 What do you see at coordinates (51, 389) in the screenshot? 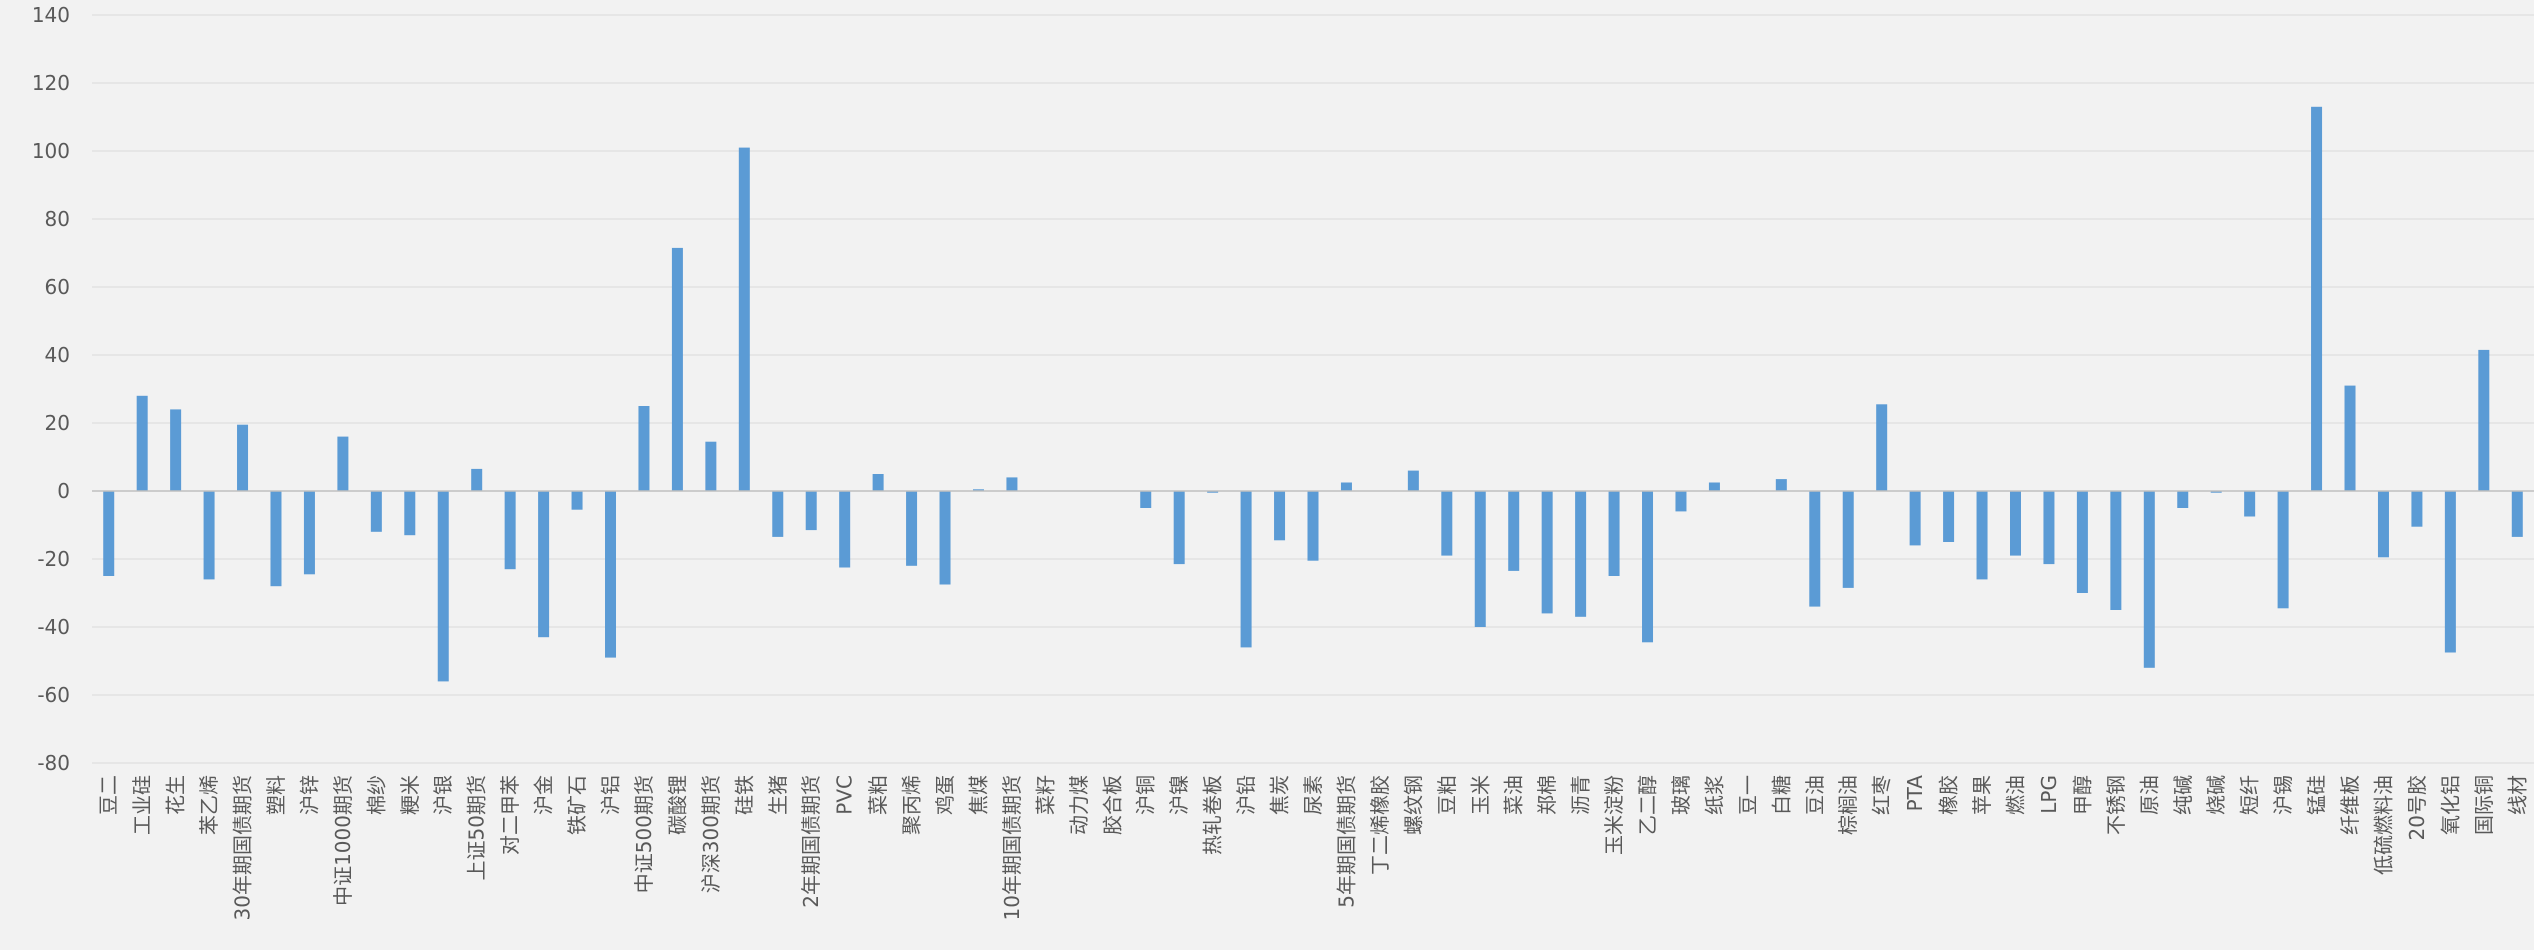
I see `y-axis-tick-labels: -80 -60 -40 -20 0 20 40 60 80 100 120 140` at bounding box center [51, 389].